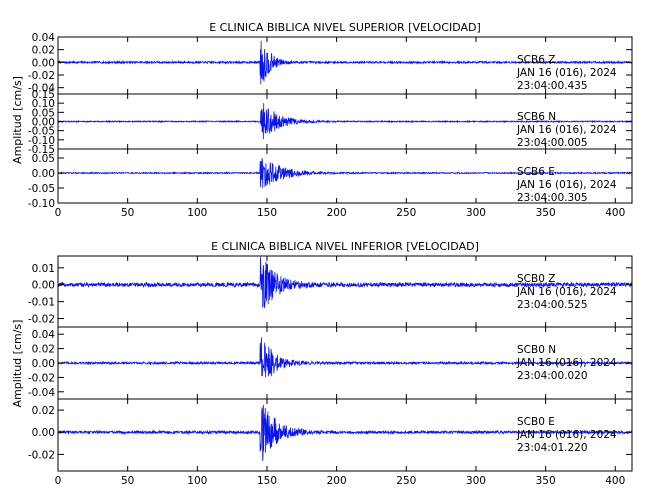 This screenshot has height=500, width=650. Describe the element at coordinates (536, 172) in the screenshot. I see `station-component-label: SCB6 E` at that location.